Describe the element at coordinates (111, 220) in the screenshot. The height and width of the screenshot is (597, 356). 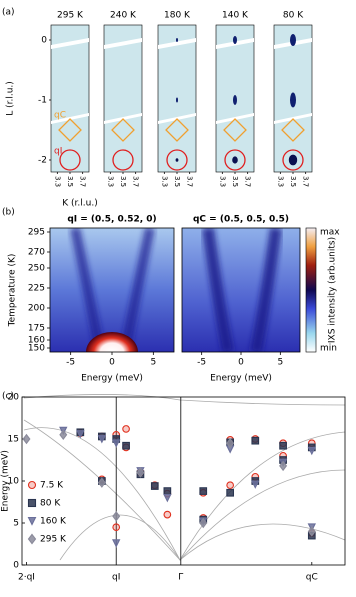
I see `heatmap-title: qI = (0.5, 0.52, 0)` at that location.